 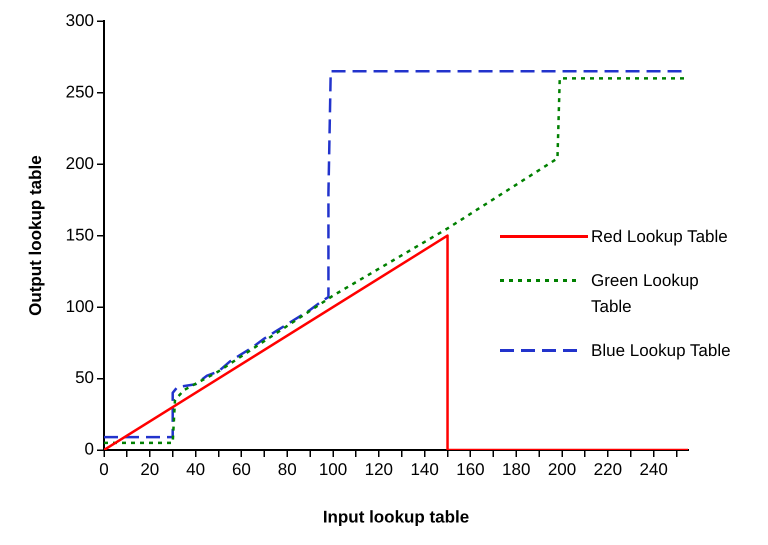 I want to click on legend-label: Blue Lookup Table, so click(x=661, y=351).